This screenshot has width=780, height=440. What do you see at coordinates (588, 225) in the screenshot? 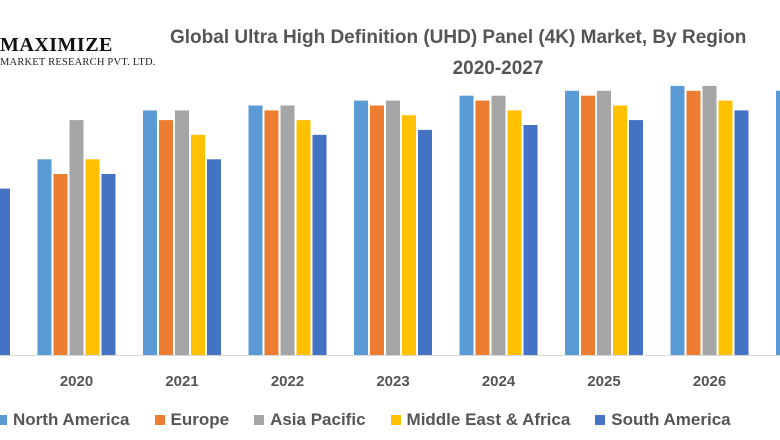
I see `bar-europe-2025` at bounding box center [588, 225].